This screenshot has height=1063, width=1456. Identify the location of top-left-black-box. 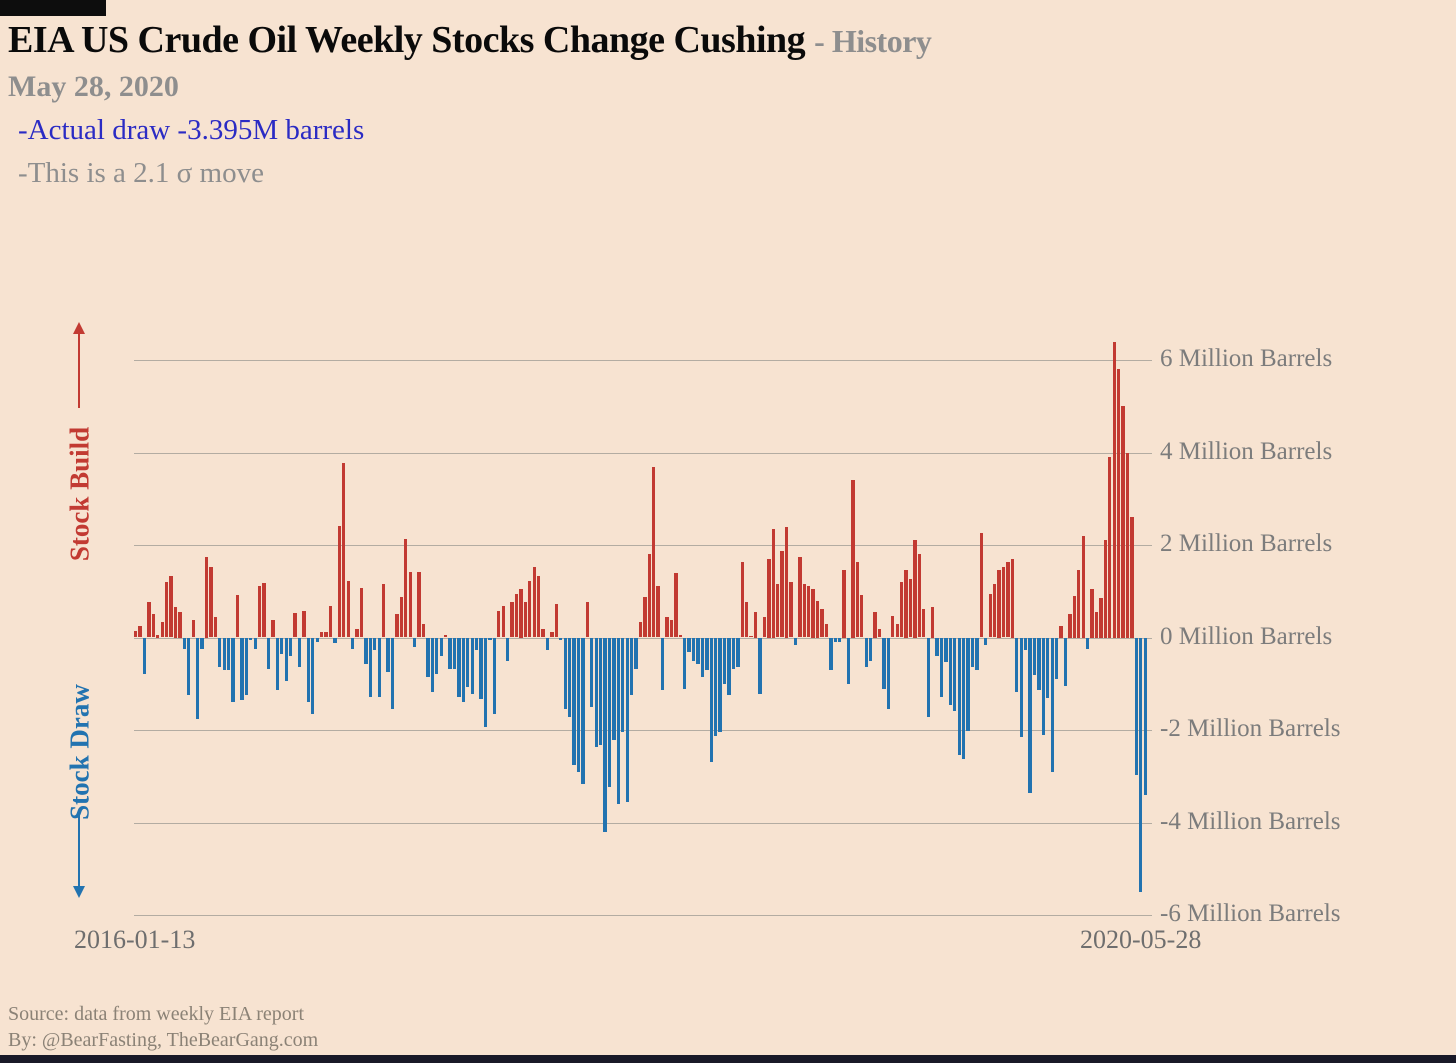
(53, 8).